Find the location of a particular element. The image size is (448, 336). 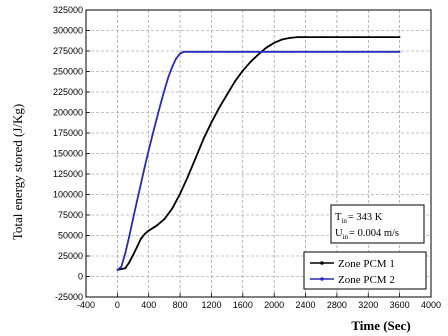

x-tick-label: 3200 is located at coordinates (368, 305).